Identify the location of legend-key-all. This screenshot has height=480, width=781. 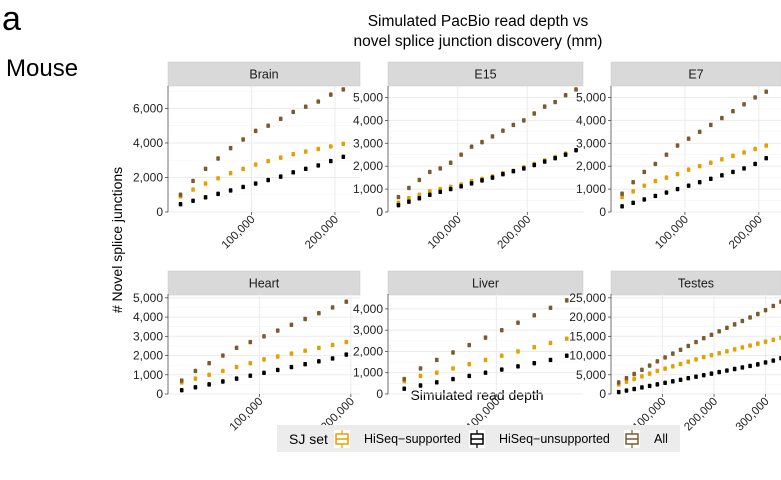
(632, 439).